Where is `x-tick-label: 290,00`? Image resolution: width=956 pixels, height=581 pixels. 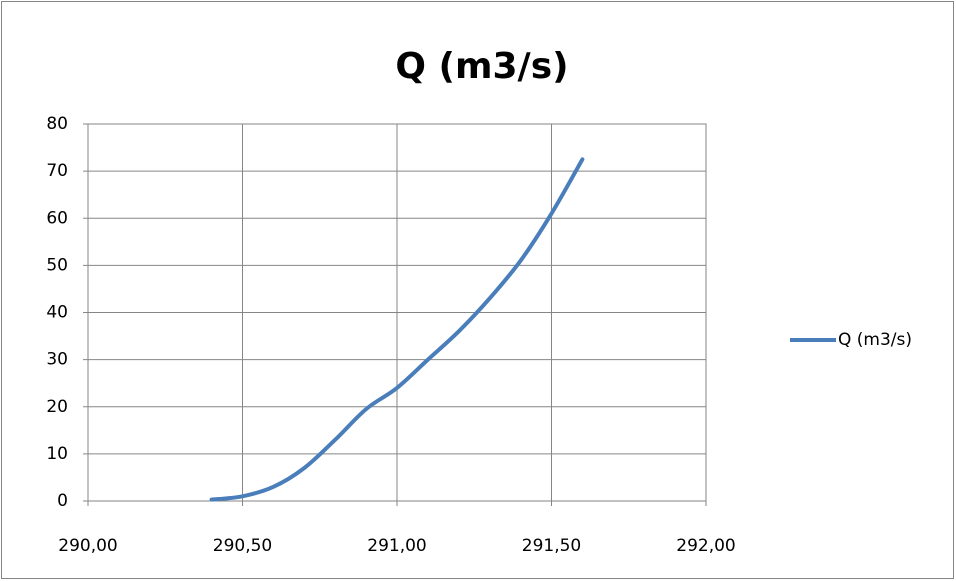 x-tick-label: 290,00 is located at coordinates (87, 546).